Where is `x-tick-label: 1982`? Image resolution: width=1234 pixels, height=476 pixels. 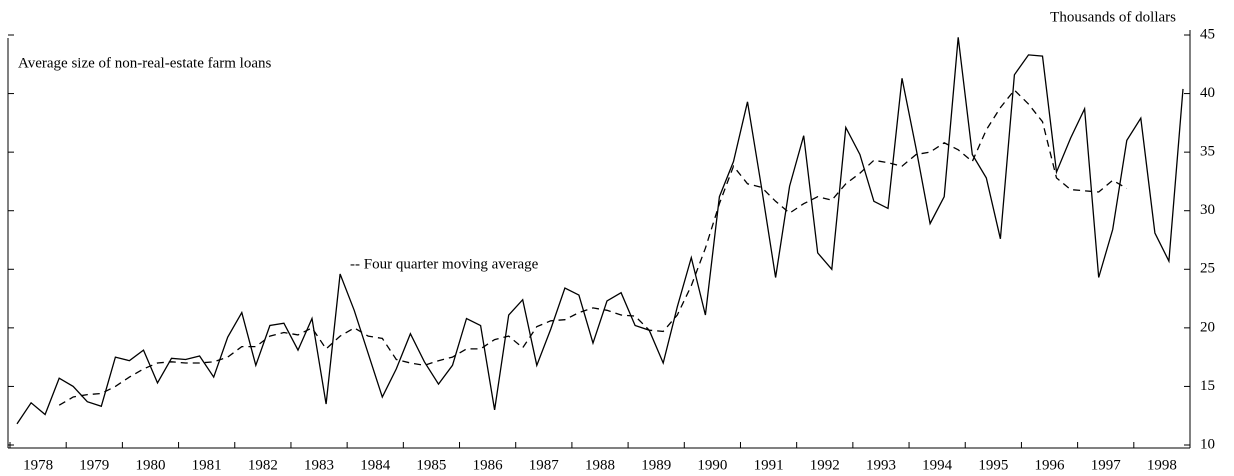 x-tick-label: 1982 is located at coordinates (263, 465).